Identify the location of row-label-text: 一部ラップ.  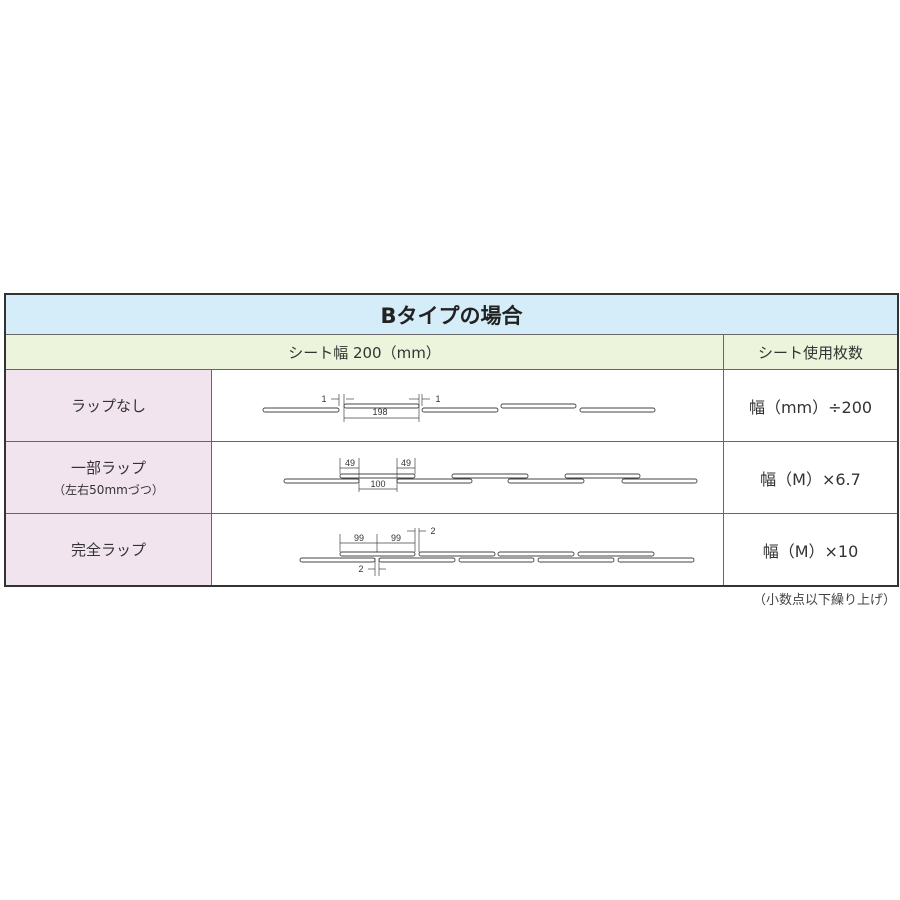
(108, 468).